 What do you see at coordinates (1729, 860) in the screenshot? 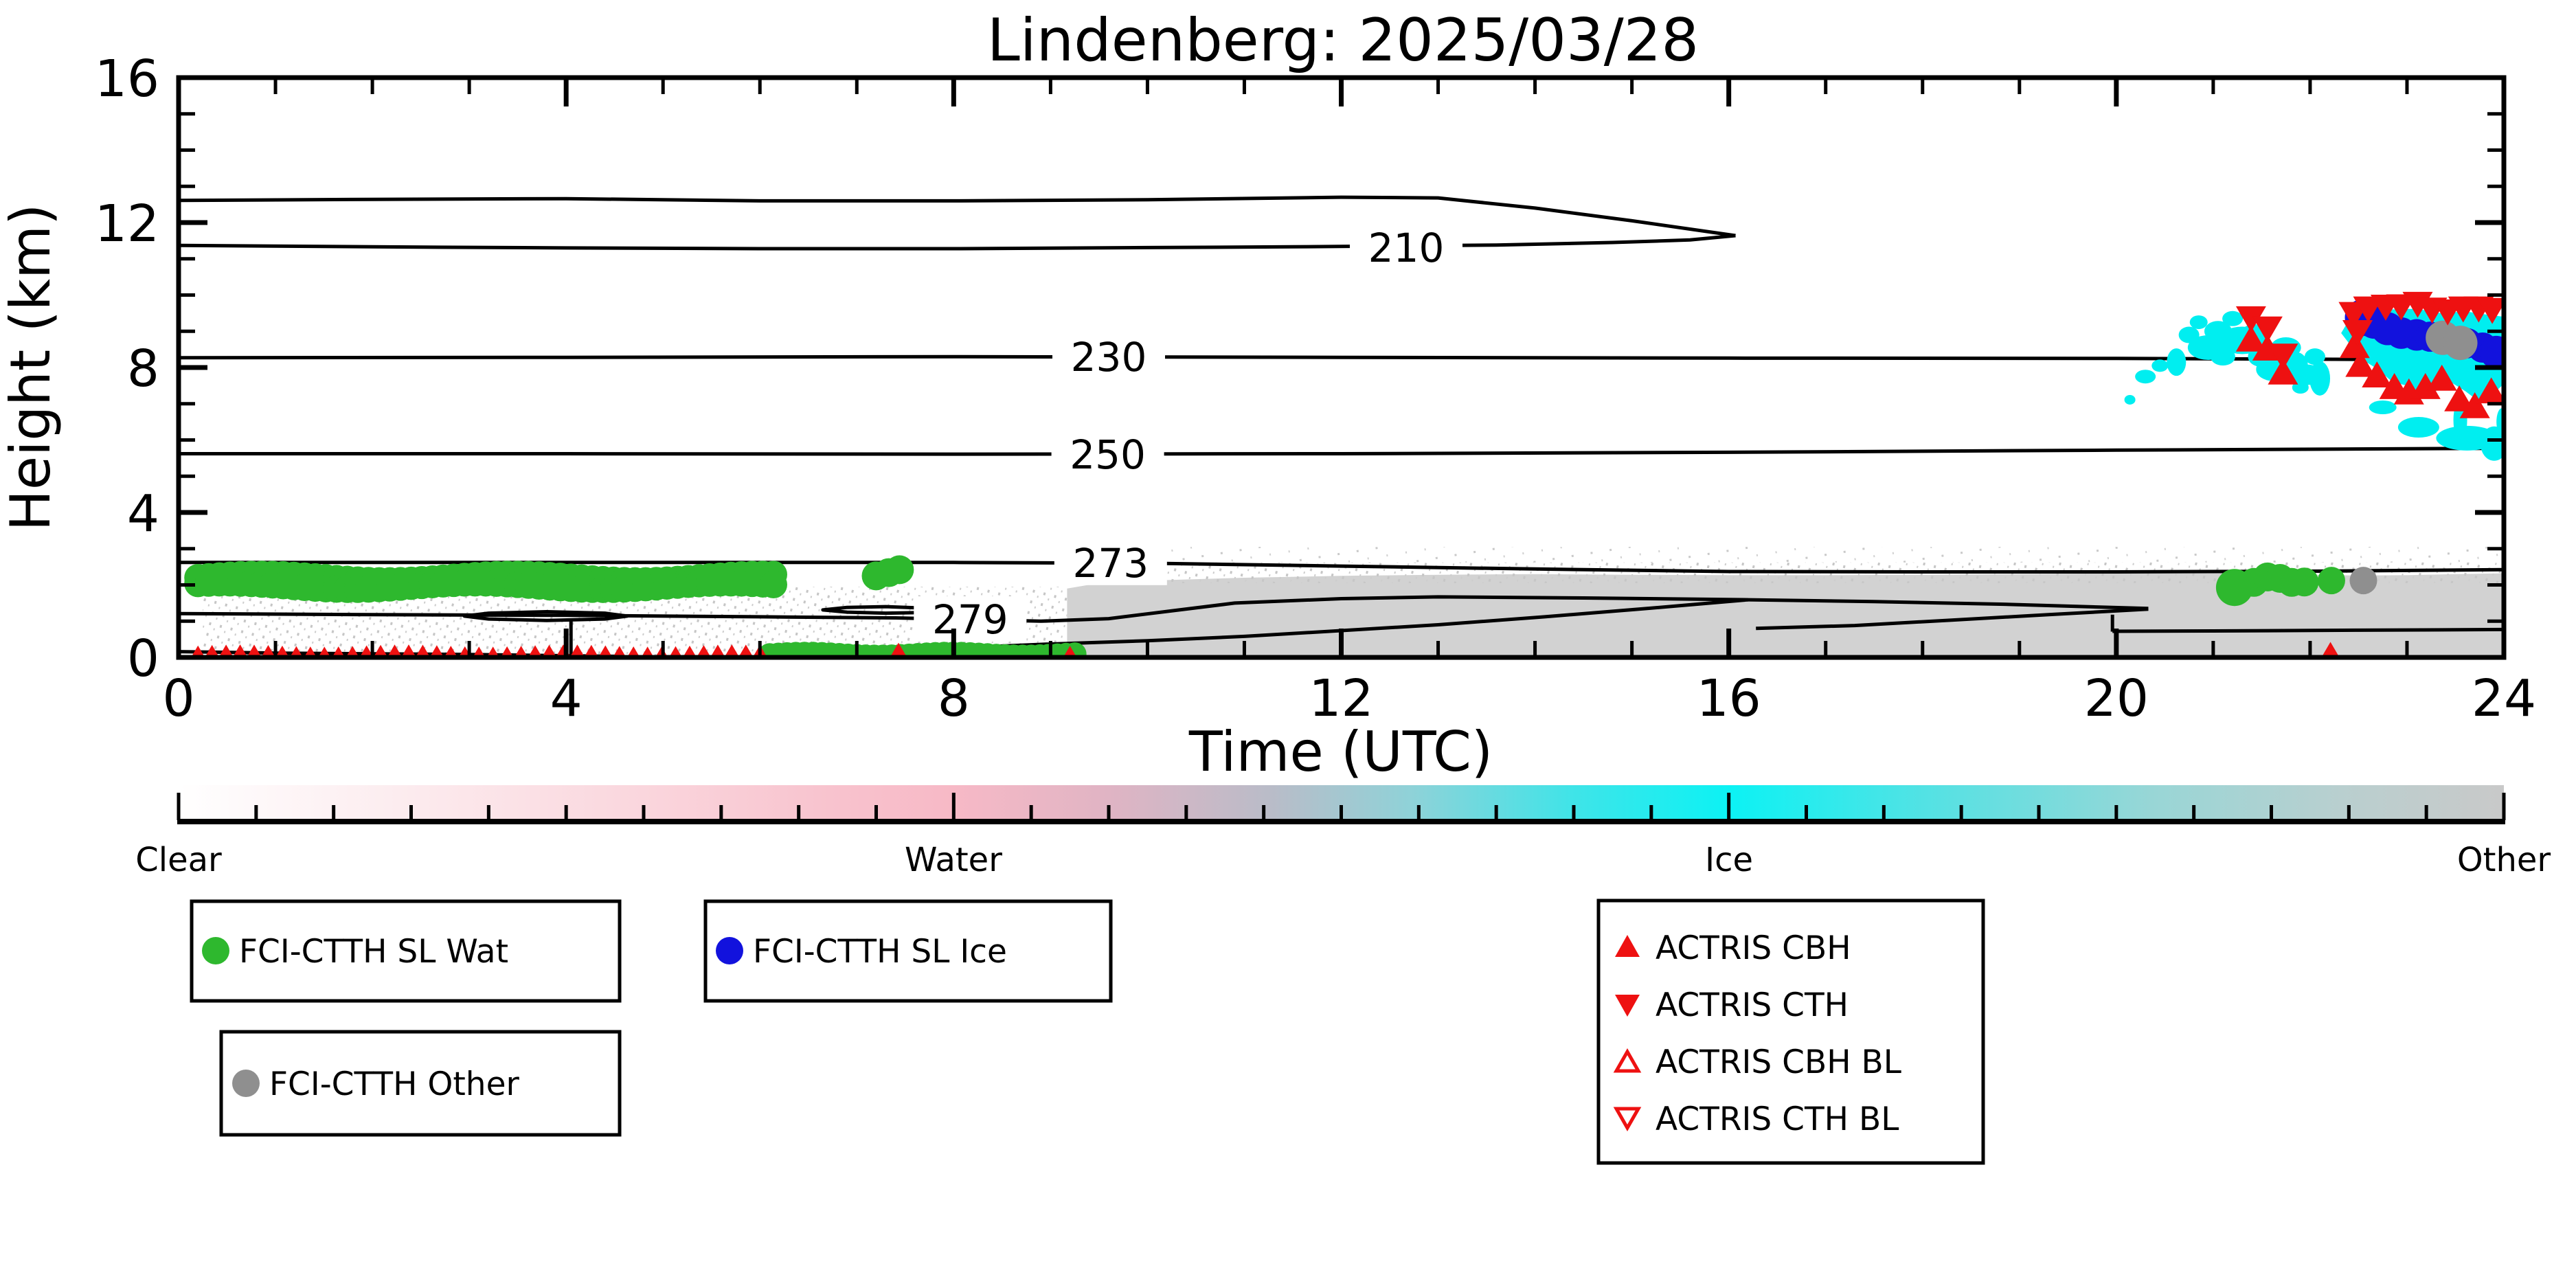
I see `colorbar-label-ice: Ice` at bounding box center [1729, 860].